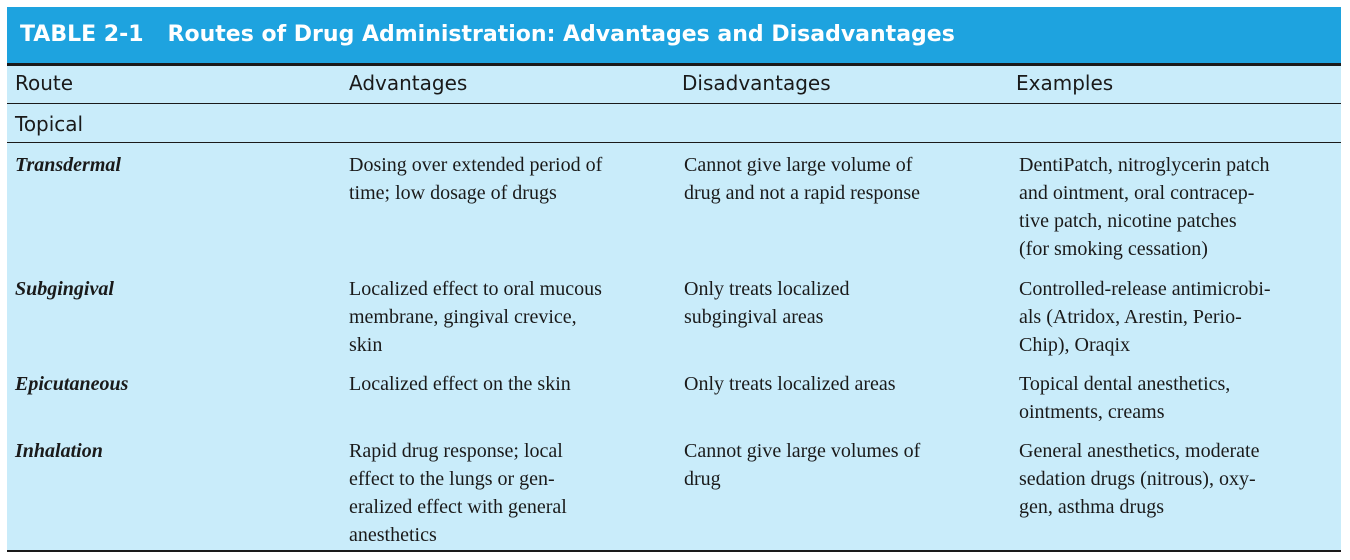 This screenshot has width=1350, height=560. Describe the element at coordinates (460, 384) in the screenshot. I see `text-line: Localized effect on the skin` at that location.